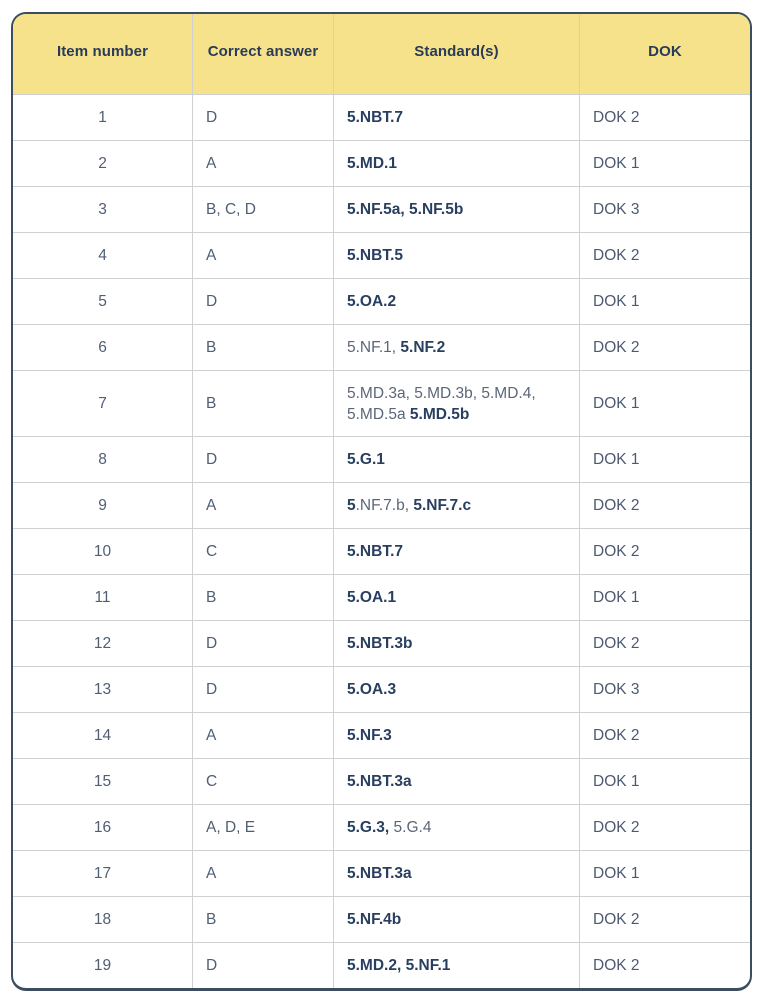 The width and height of the screenshot is (768, 995). What do you see at coordinates (102, 505) in the screenshot?
I see `item-number-cell: 9` at bounding box center [102, 505].